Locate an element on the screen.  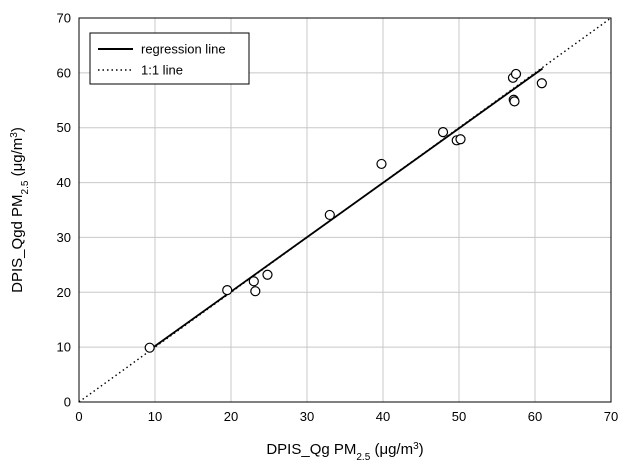
legend-box is located at coordinates (169, 58).